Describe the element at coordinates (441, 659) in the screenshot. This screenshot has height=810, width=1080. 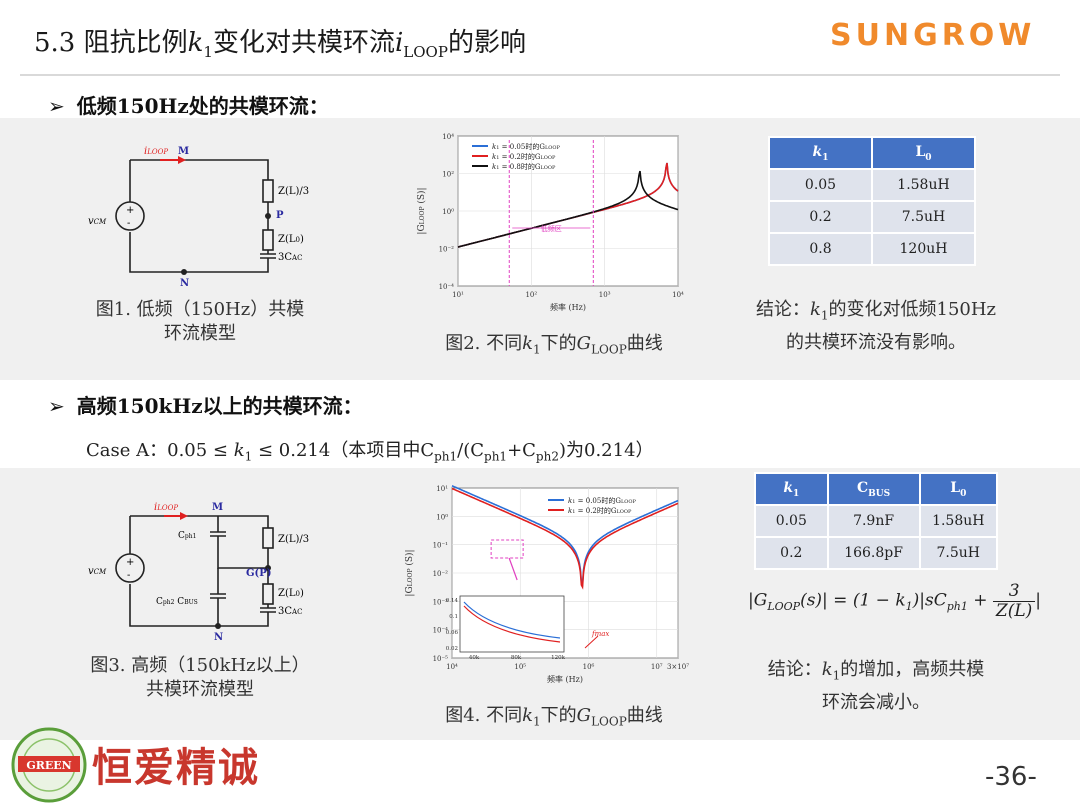
I see `y-tick-label: 10⁻⁵` at that location.